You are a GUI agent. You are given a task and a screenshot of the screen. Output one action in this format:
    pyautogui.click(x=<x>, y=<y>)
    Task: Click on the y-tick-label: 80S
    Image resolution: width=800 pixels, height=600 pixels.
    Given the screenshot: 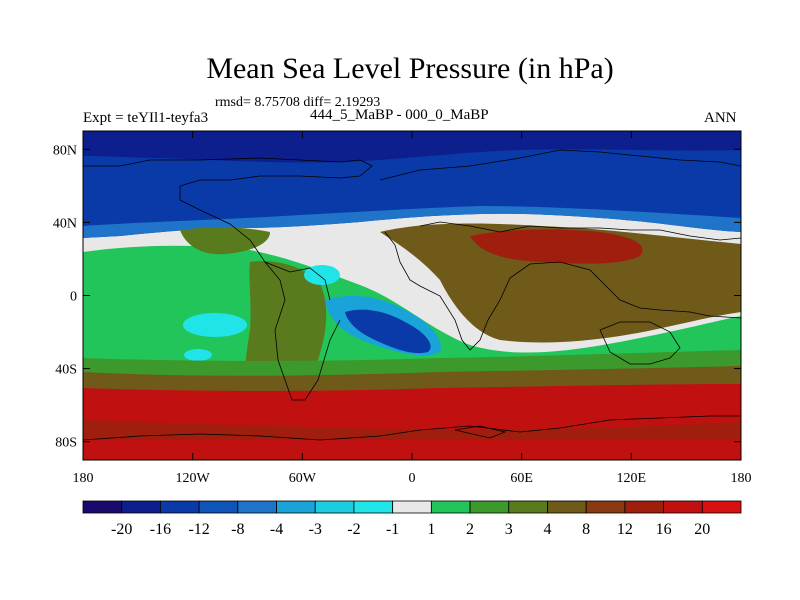 What is the action you would take?
    pyautogui.click(x=66, y=443)
    